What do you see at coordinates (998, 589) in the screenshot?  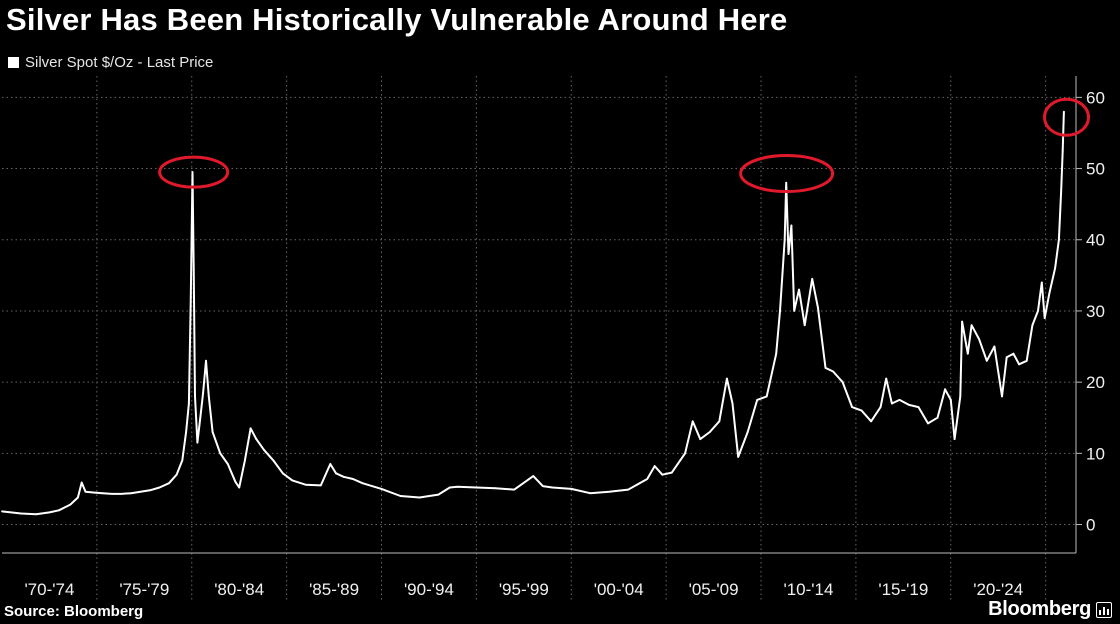 I see `x-tick-label: '20-'24` at bounding box center [998, 589].